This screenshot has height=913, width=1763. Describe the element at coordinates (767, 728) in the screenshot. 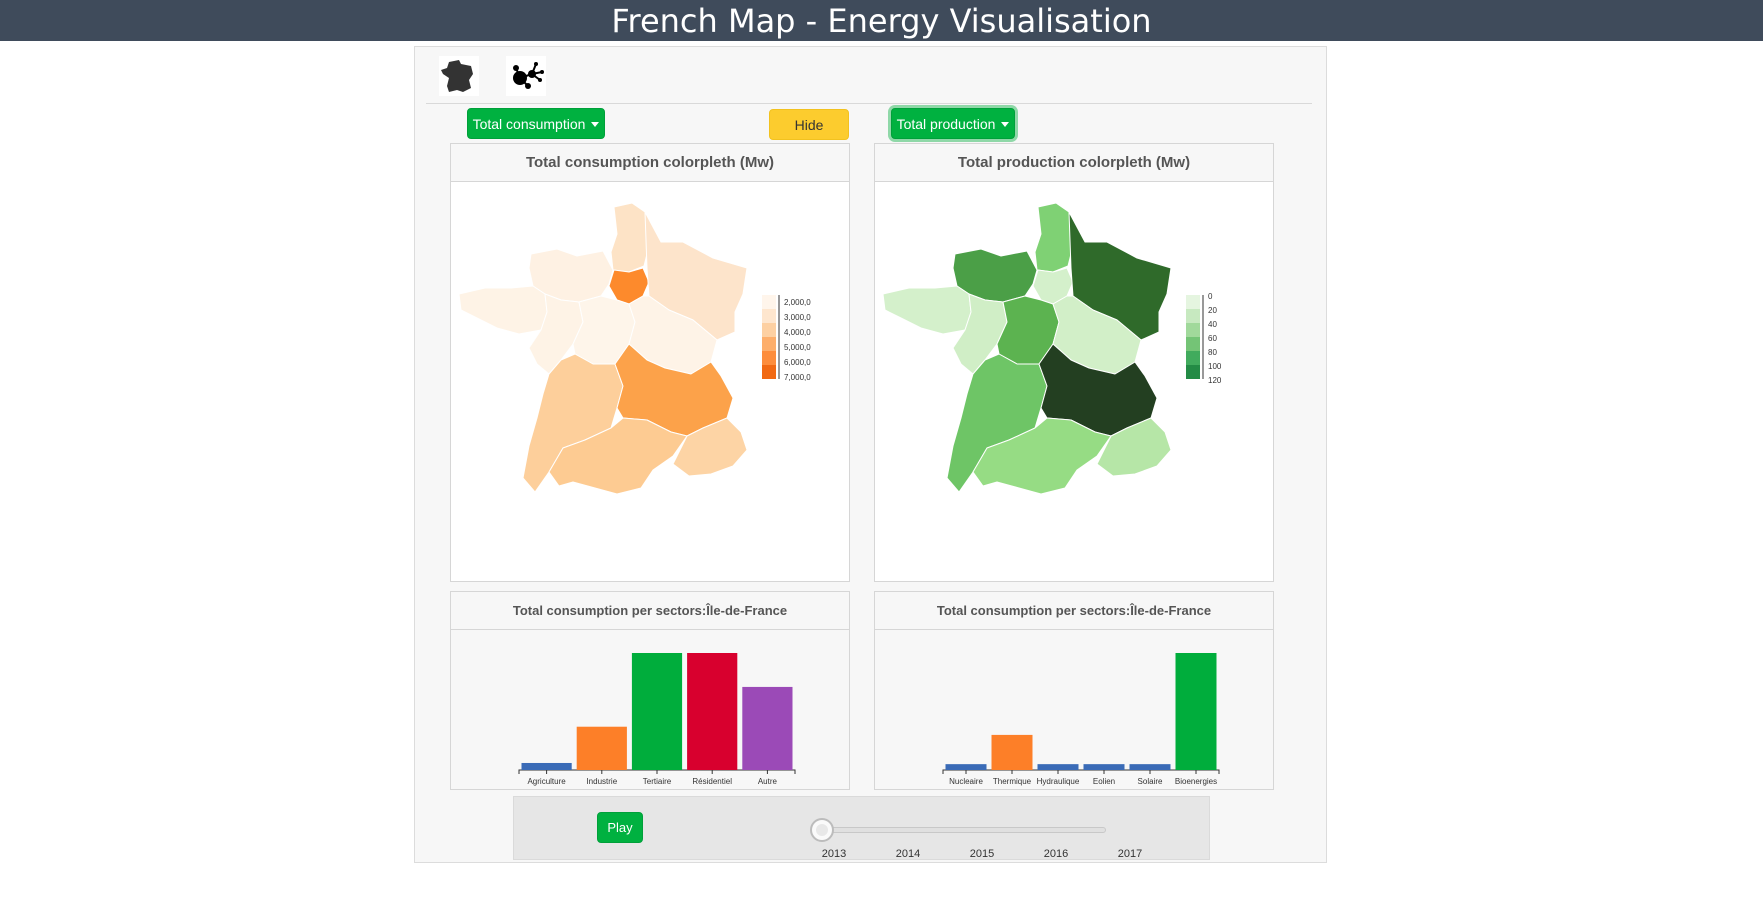

I see `bar-autre` at that location.